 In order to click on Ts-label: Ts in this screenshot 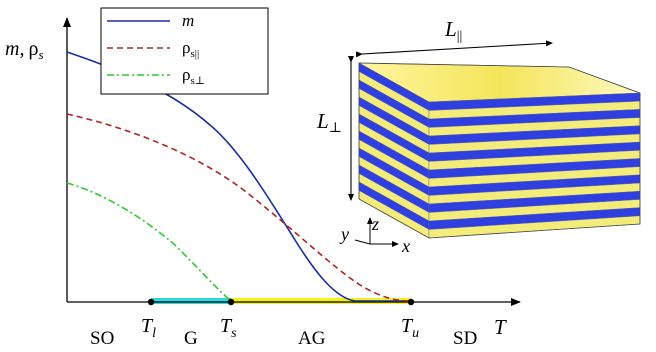, I will do `click(228, 328)`.